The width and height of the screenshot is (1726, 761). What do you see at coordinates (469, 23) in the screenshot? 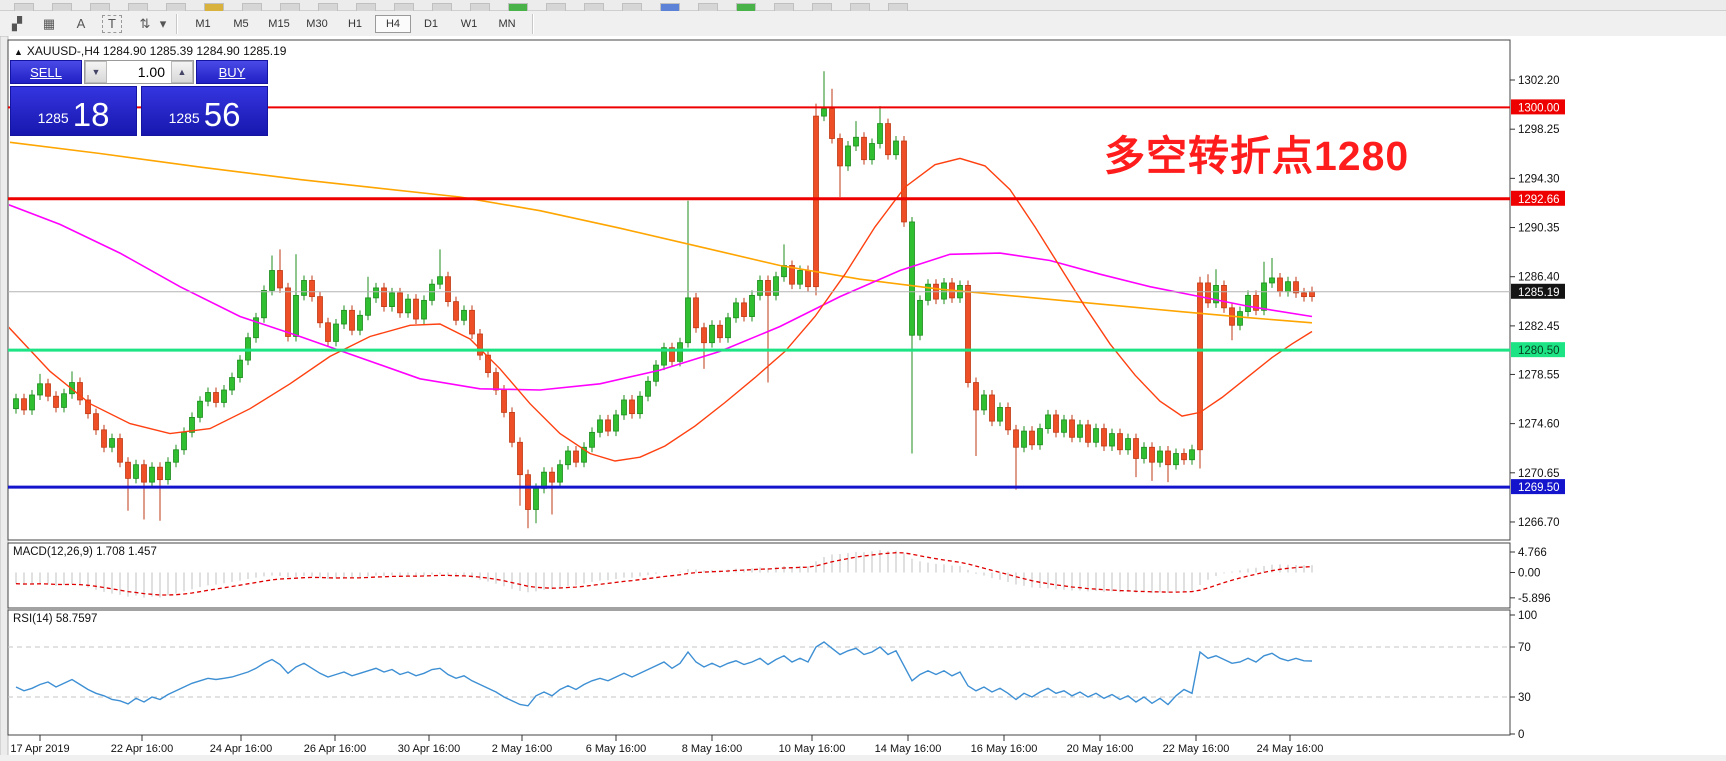
I see `tf-button-w1: W1` at bounding box center [469, 23].